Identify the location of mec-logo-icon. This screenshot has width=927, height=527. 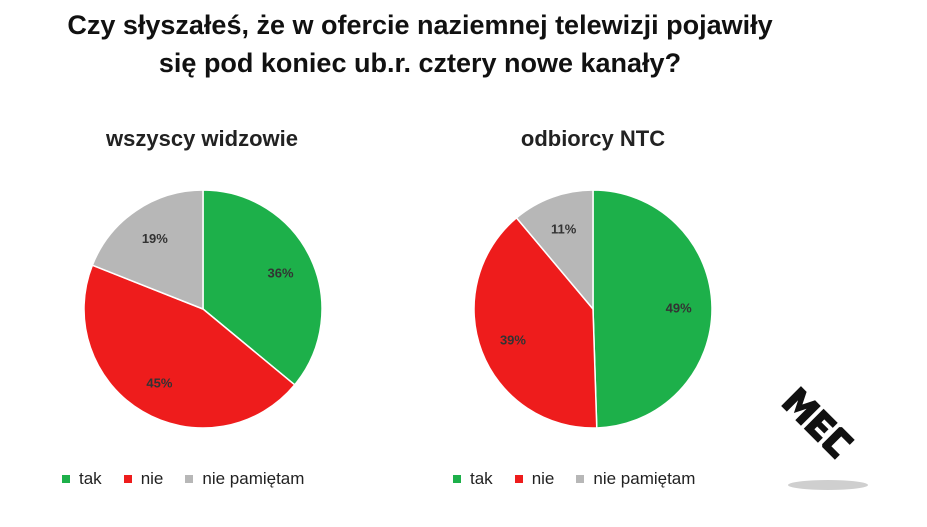
(824, 438).